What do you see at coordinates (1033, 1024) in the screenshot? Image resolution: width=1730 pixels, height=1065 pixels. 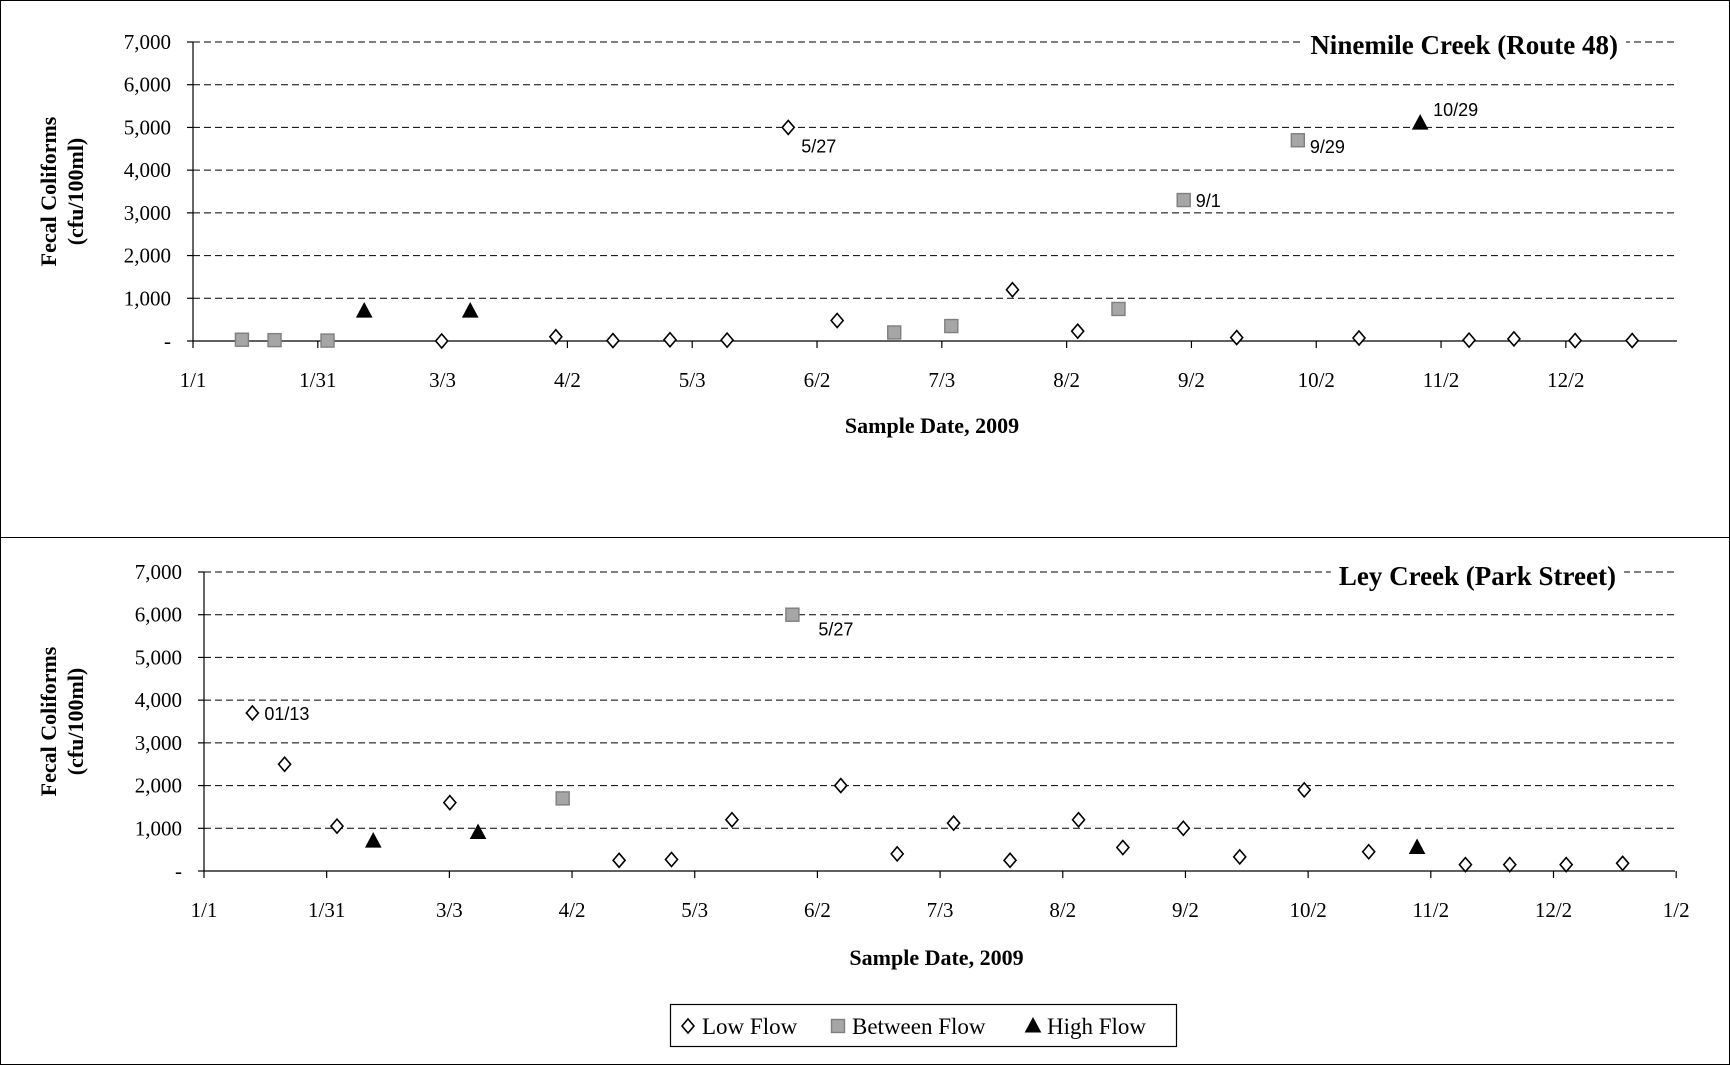 I see `legend-marker-triangle` at bounding box center [1033, 1024].